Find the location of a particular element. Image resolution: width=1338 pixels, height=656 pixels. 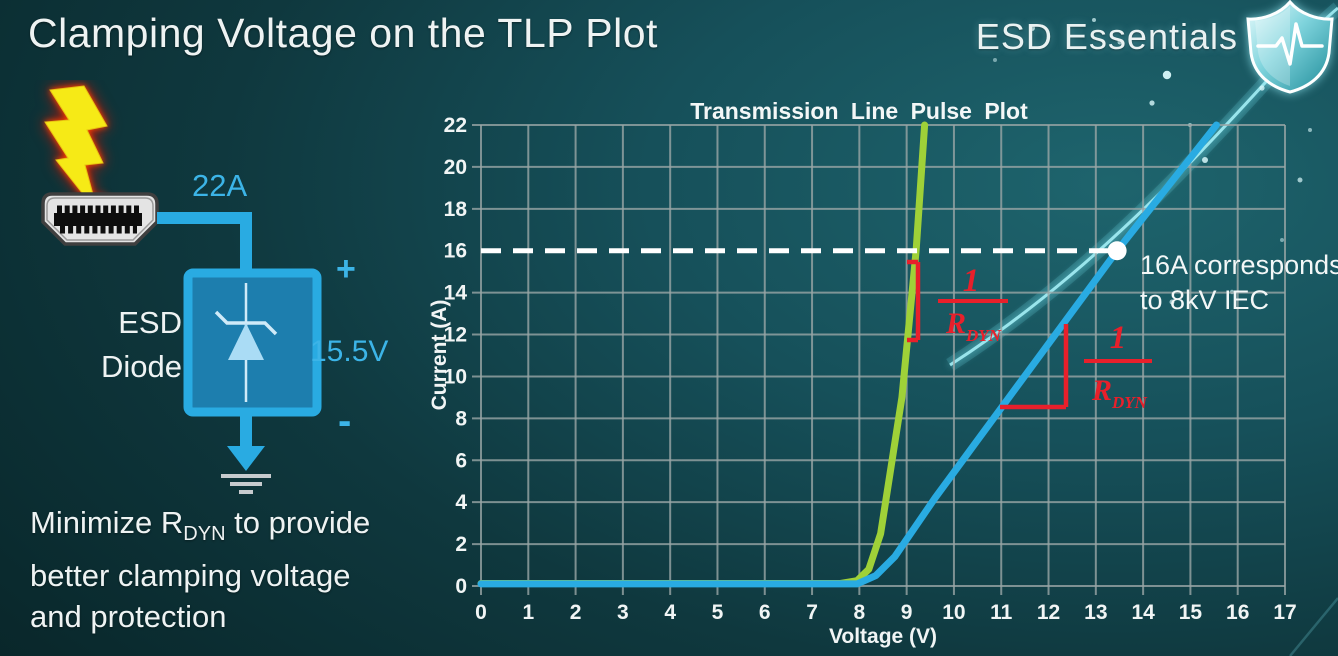

minus-sign: - is located at coordinates (344, 421).